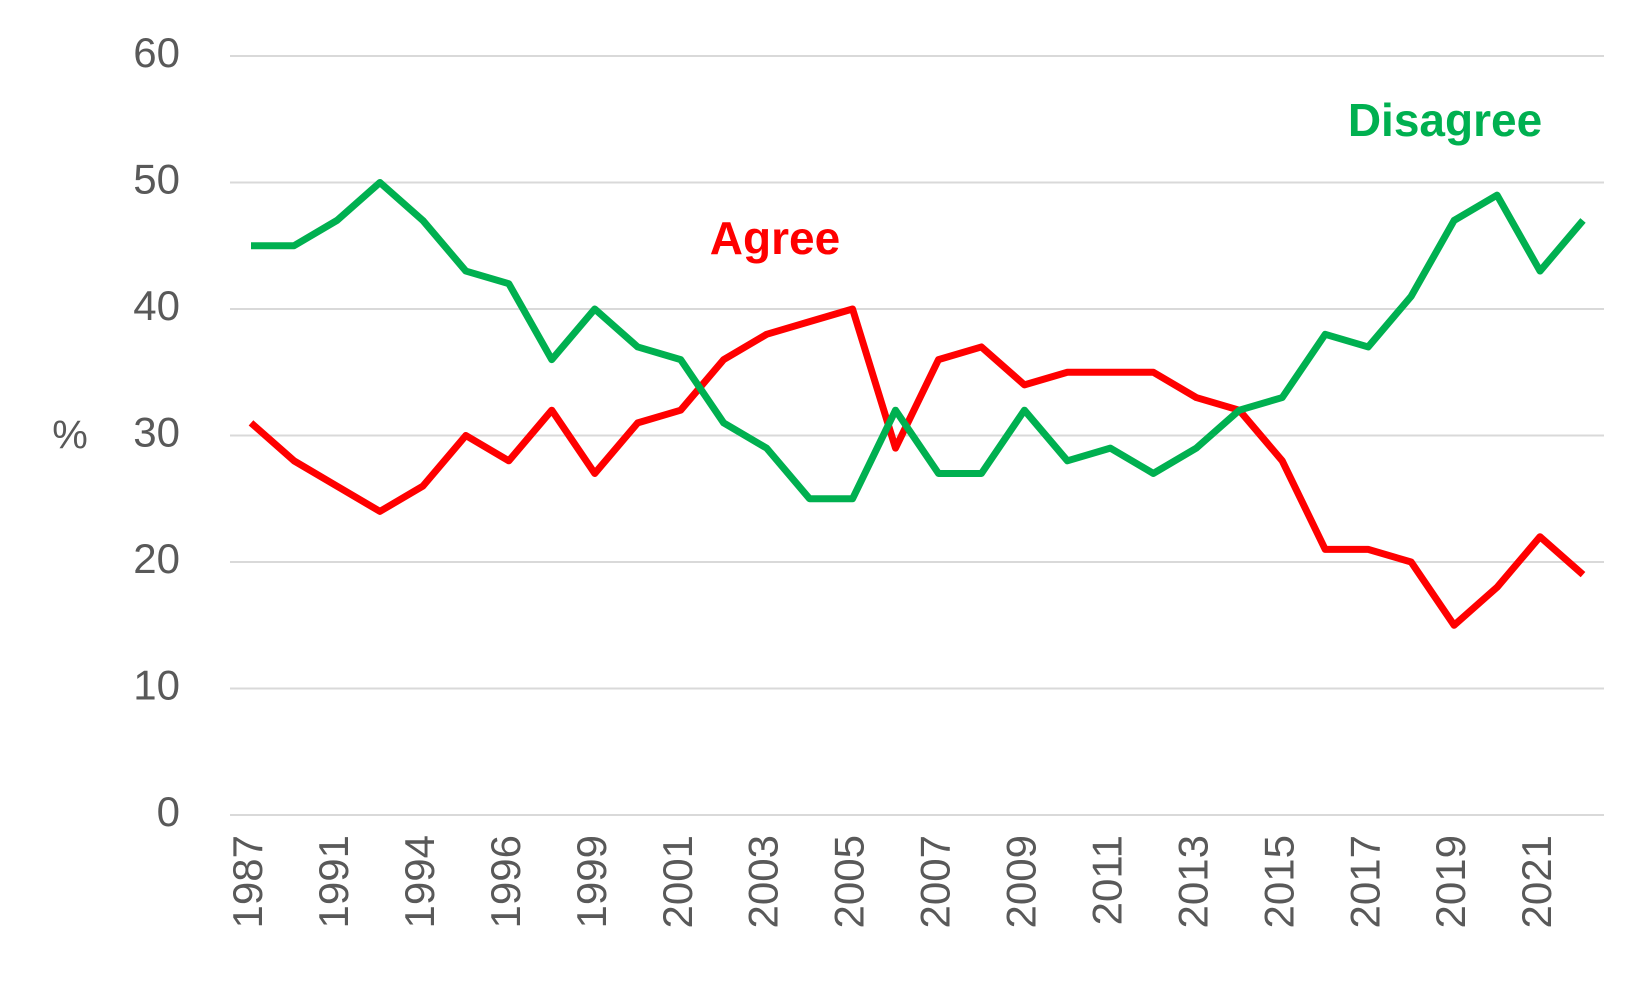 Image resolution: width=1650 pixels, height=990 pixels. What do you see at coordinates (156, 432) in the screenshot?
I see `y-tick-label: 30` at bounding box center [156, 432].